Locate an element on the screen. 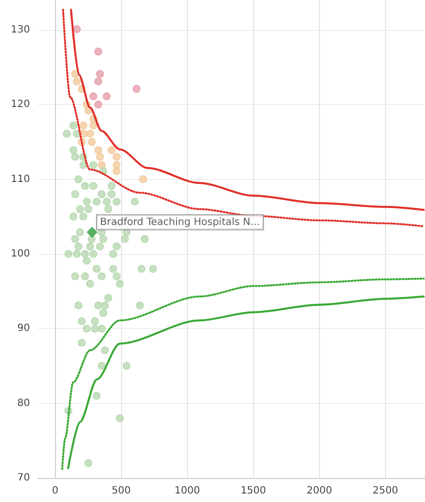  y-tick-label: 130 is located at coordinates (20, 30).